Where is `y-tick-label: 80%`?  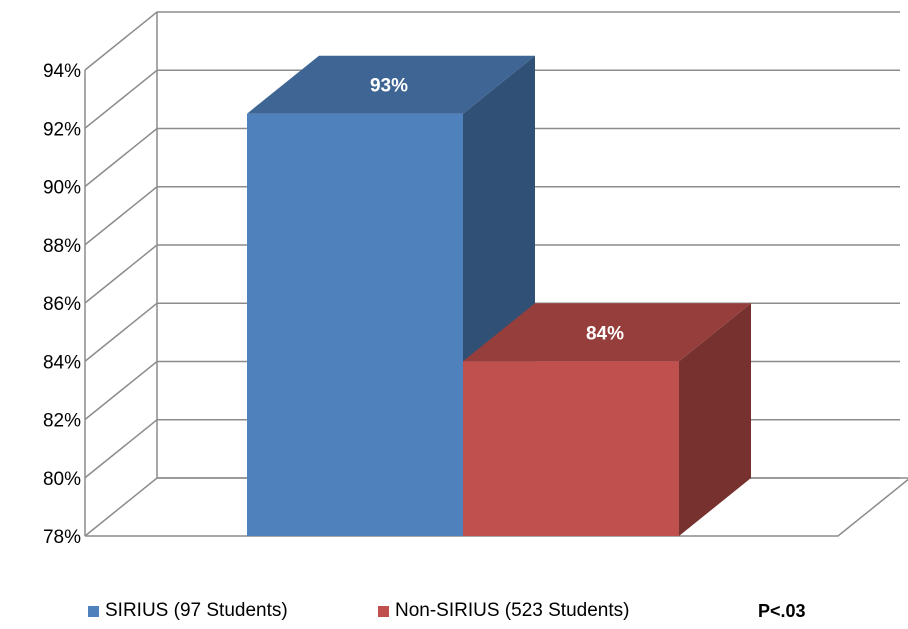 y-tick-label: 80% is located at coordinates (62, 479).